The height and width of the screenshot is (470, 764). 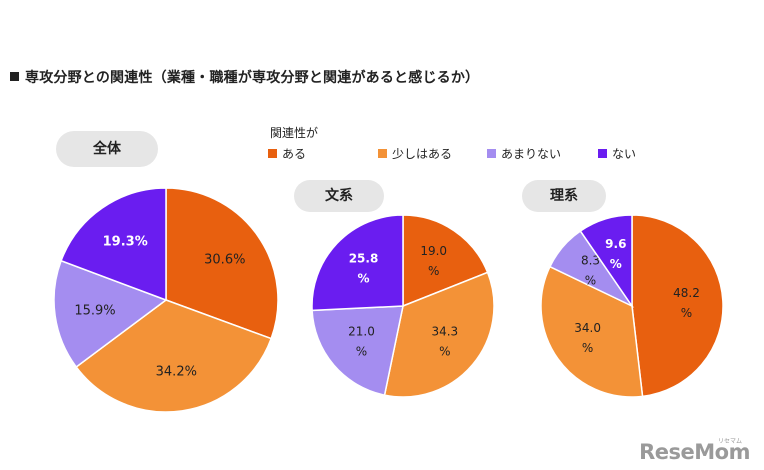 What do you see at coordinates (729, 441) in the screenshot?
I see `logo-kana: リセマム` at bounding box center [729, 441].